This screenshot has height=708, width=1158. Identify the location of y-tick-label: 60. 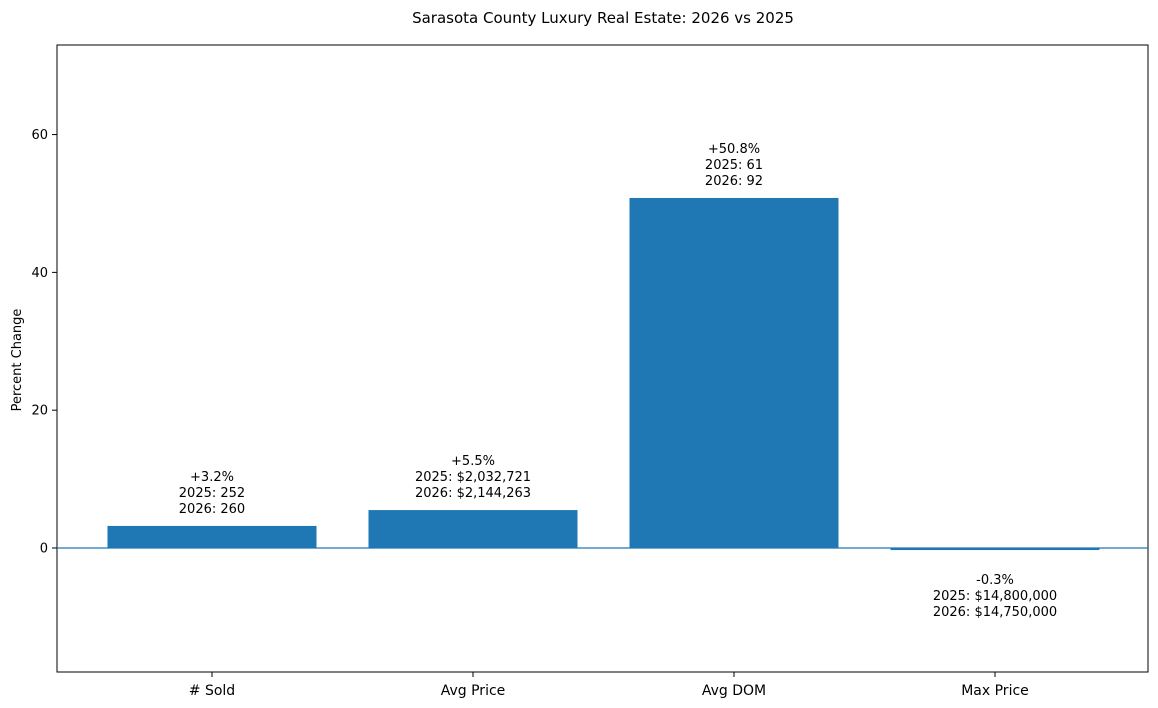
(39, 135).